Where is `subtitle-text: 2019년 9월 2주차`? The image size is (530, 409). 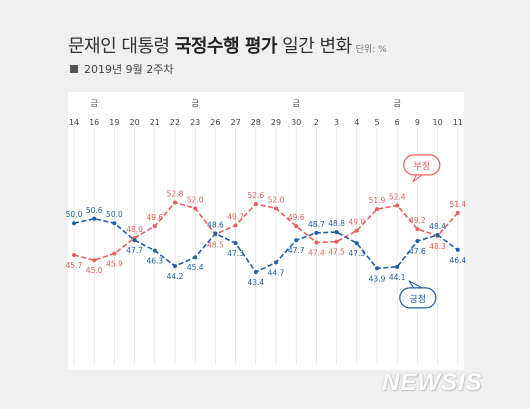
subtitle-text: 2019년 9월 2주차 is located at coordinates (129, 69).